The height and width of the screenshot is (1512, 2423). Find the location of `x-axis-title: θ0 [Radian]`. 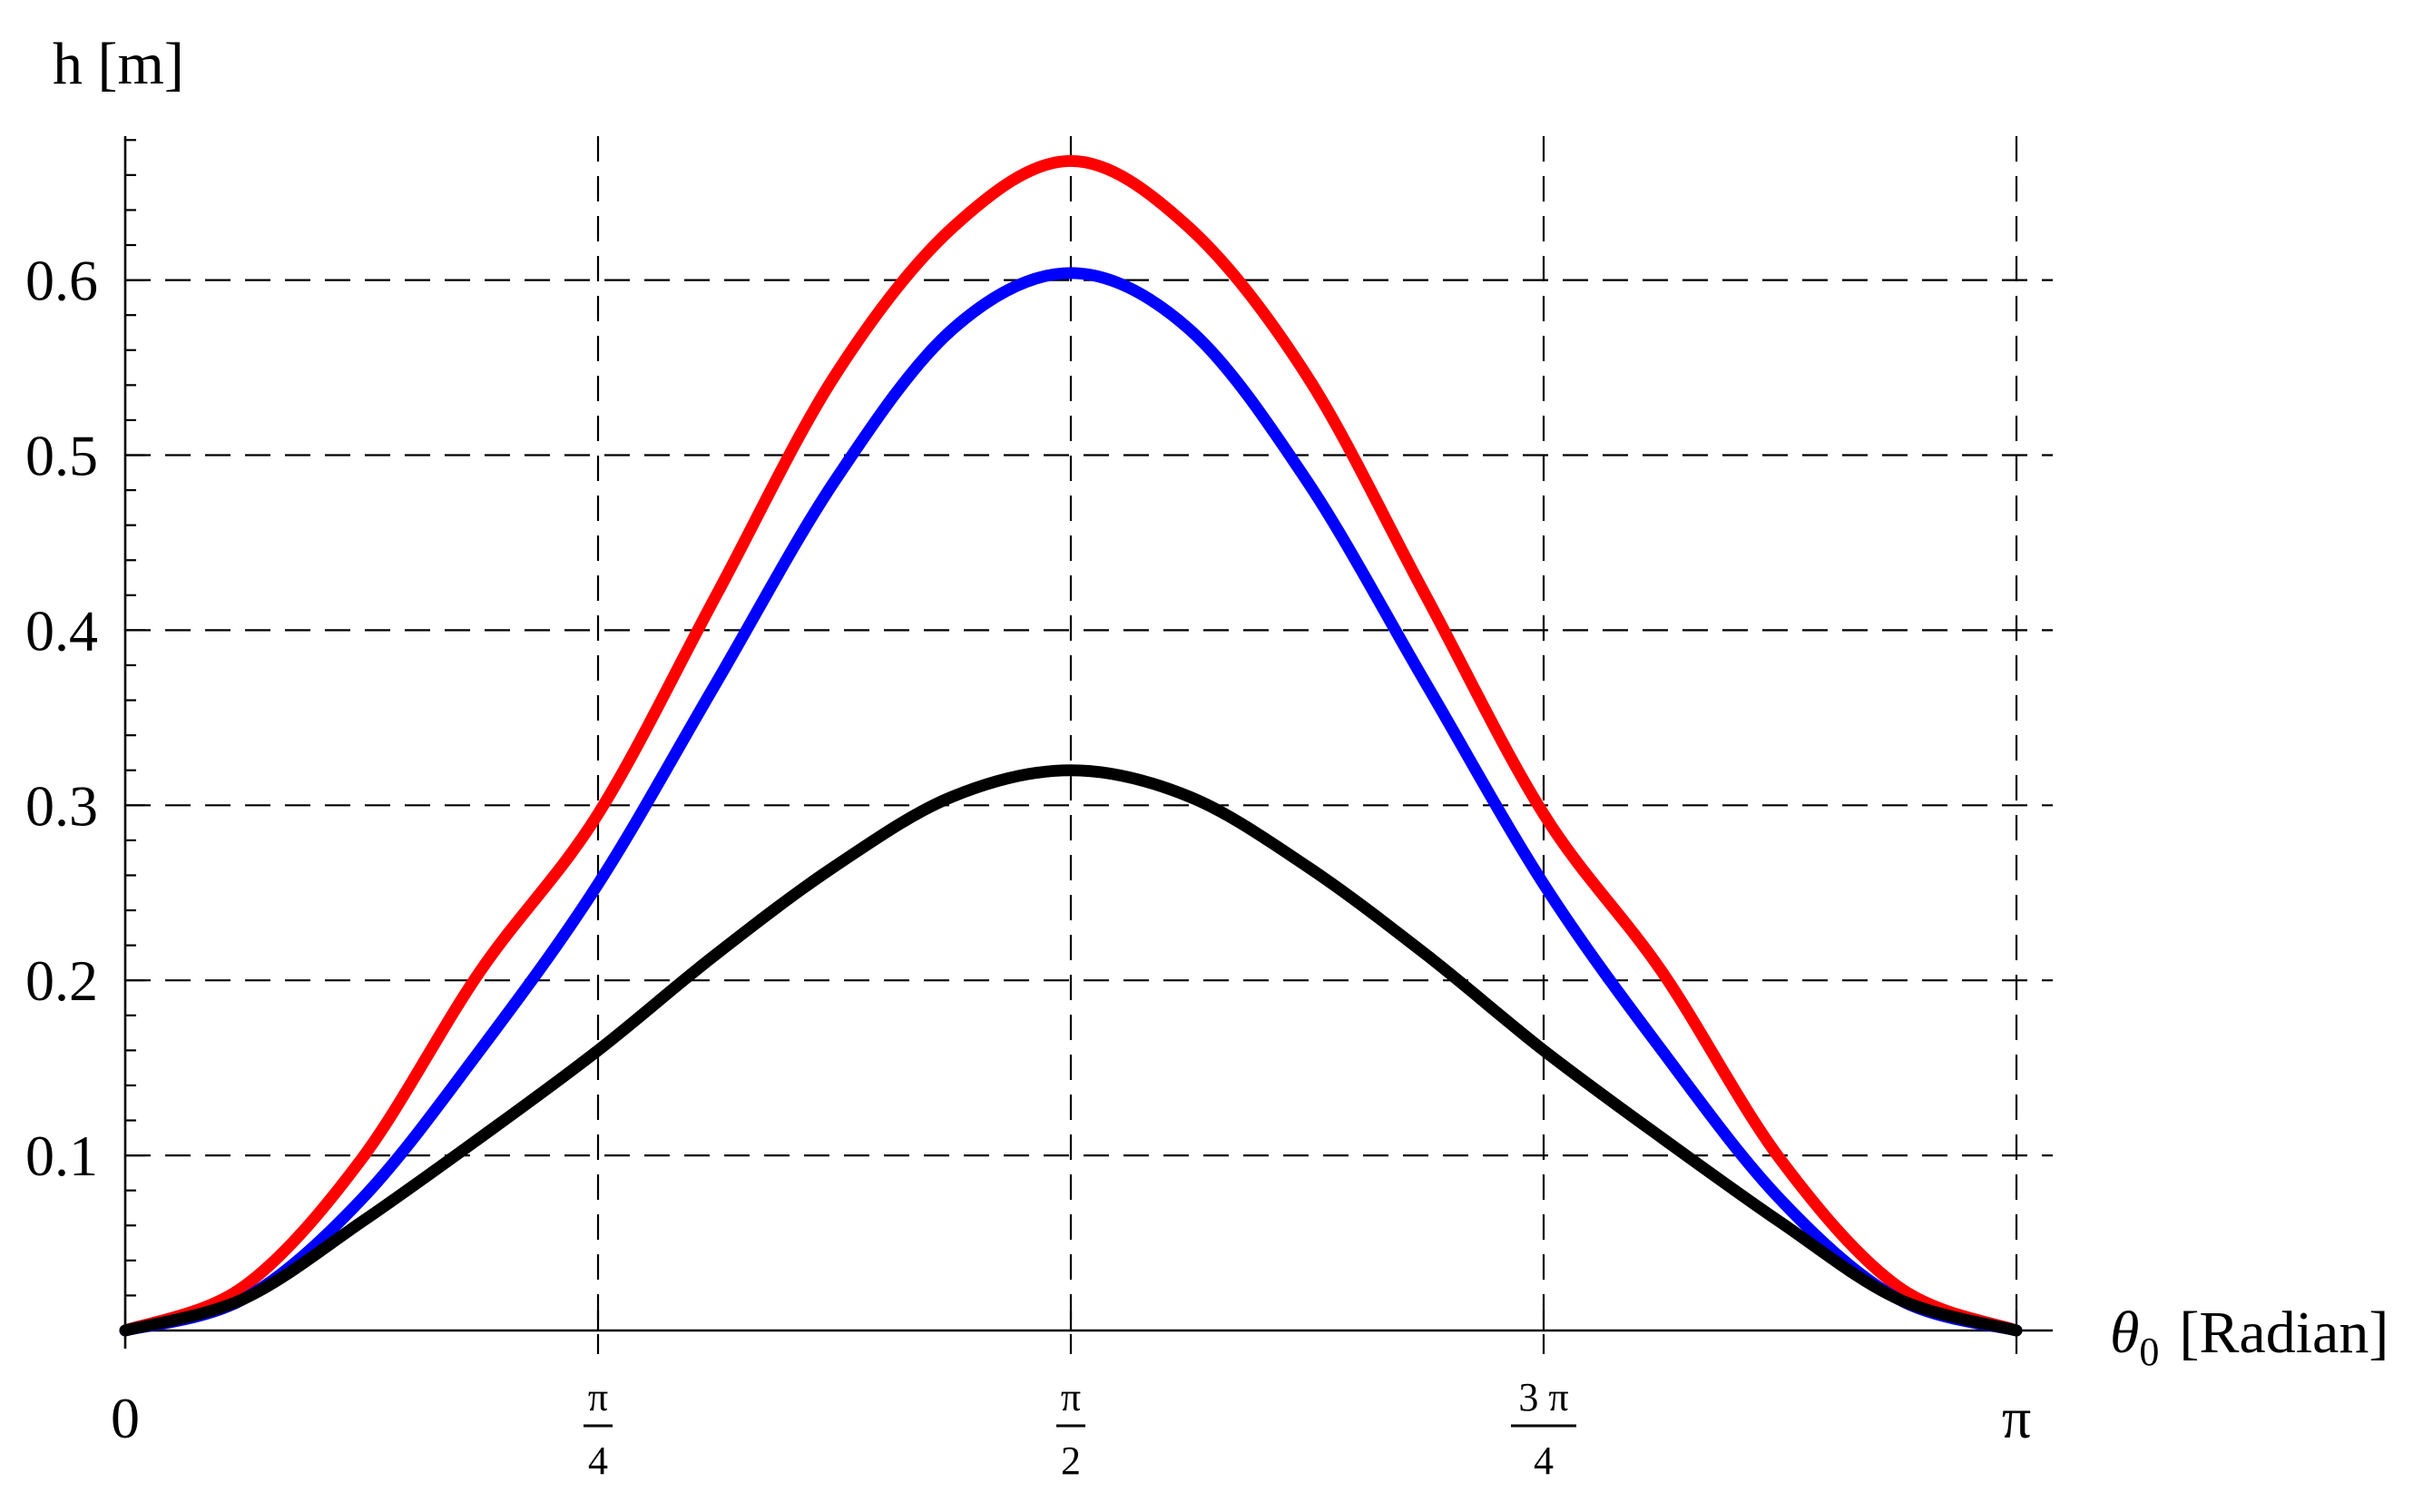

x-axis-title: θ0 [Radian] is located at coordinates (2250, 1337).